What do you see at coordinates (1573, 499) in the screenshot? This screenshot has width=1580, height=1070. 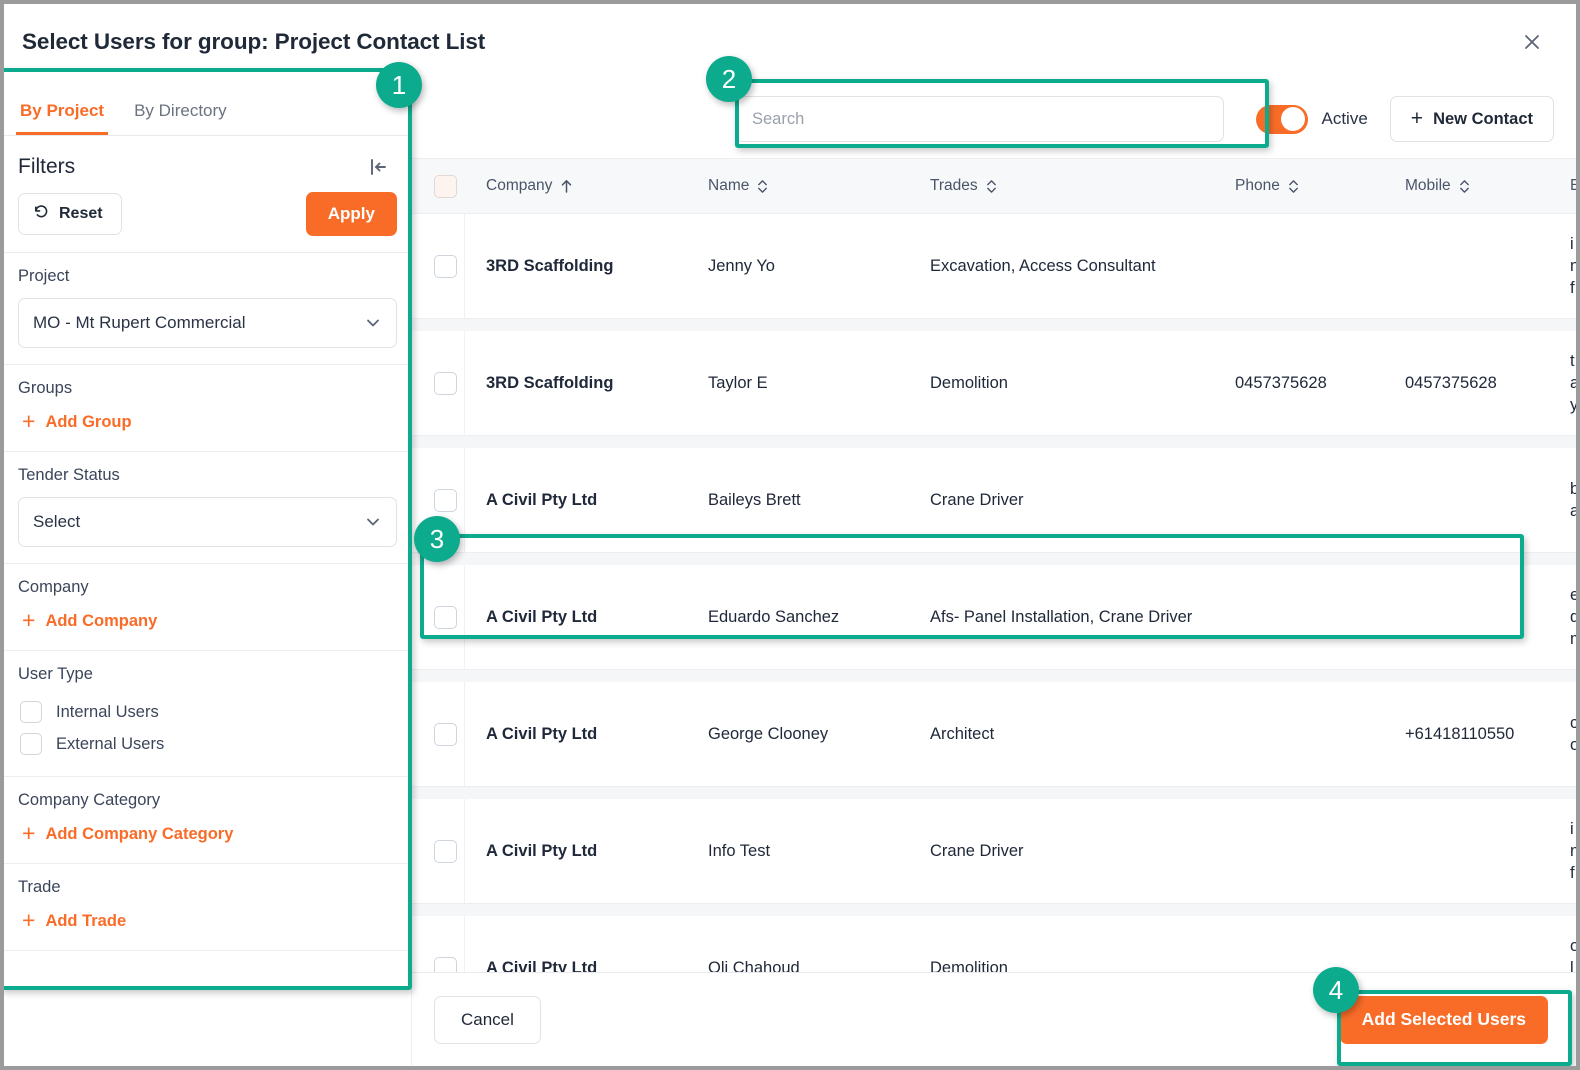 I see `cell-email: ba` at bounding box center [1573, 499].